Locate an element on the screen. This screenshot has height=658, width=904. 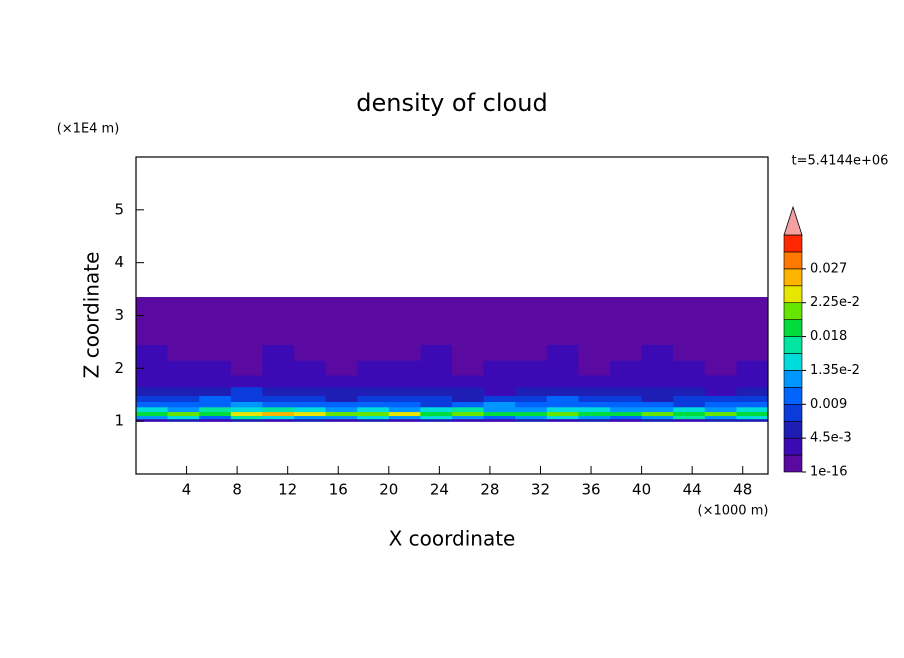
x-tick-label: 28 is located at coordinates (489, 490).